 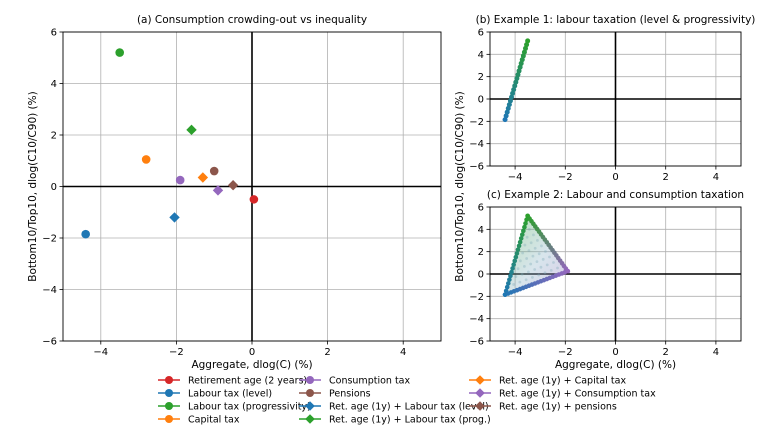 I want to click on legend-label: Retirement age (2 years), so click(x=247, y=381).